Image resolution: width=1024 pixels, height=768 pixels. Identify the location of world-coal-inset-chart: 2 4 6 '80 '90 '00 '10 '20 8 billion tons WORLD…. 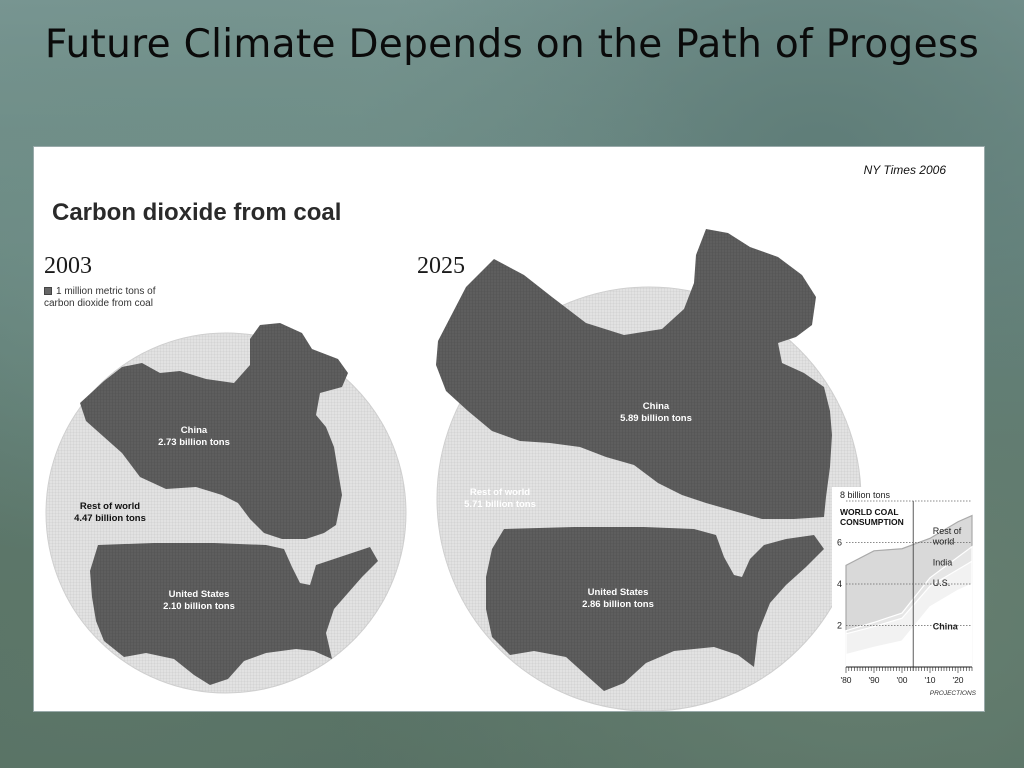
(907, 598).